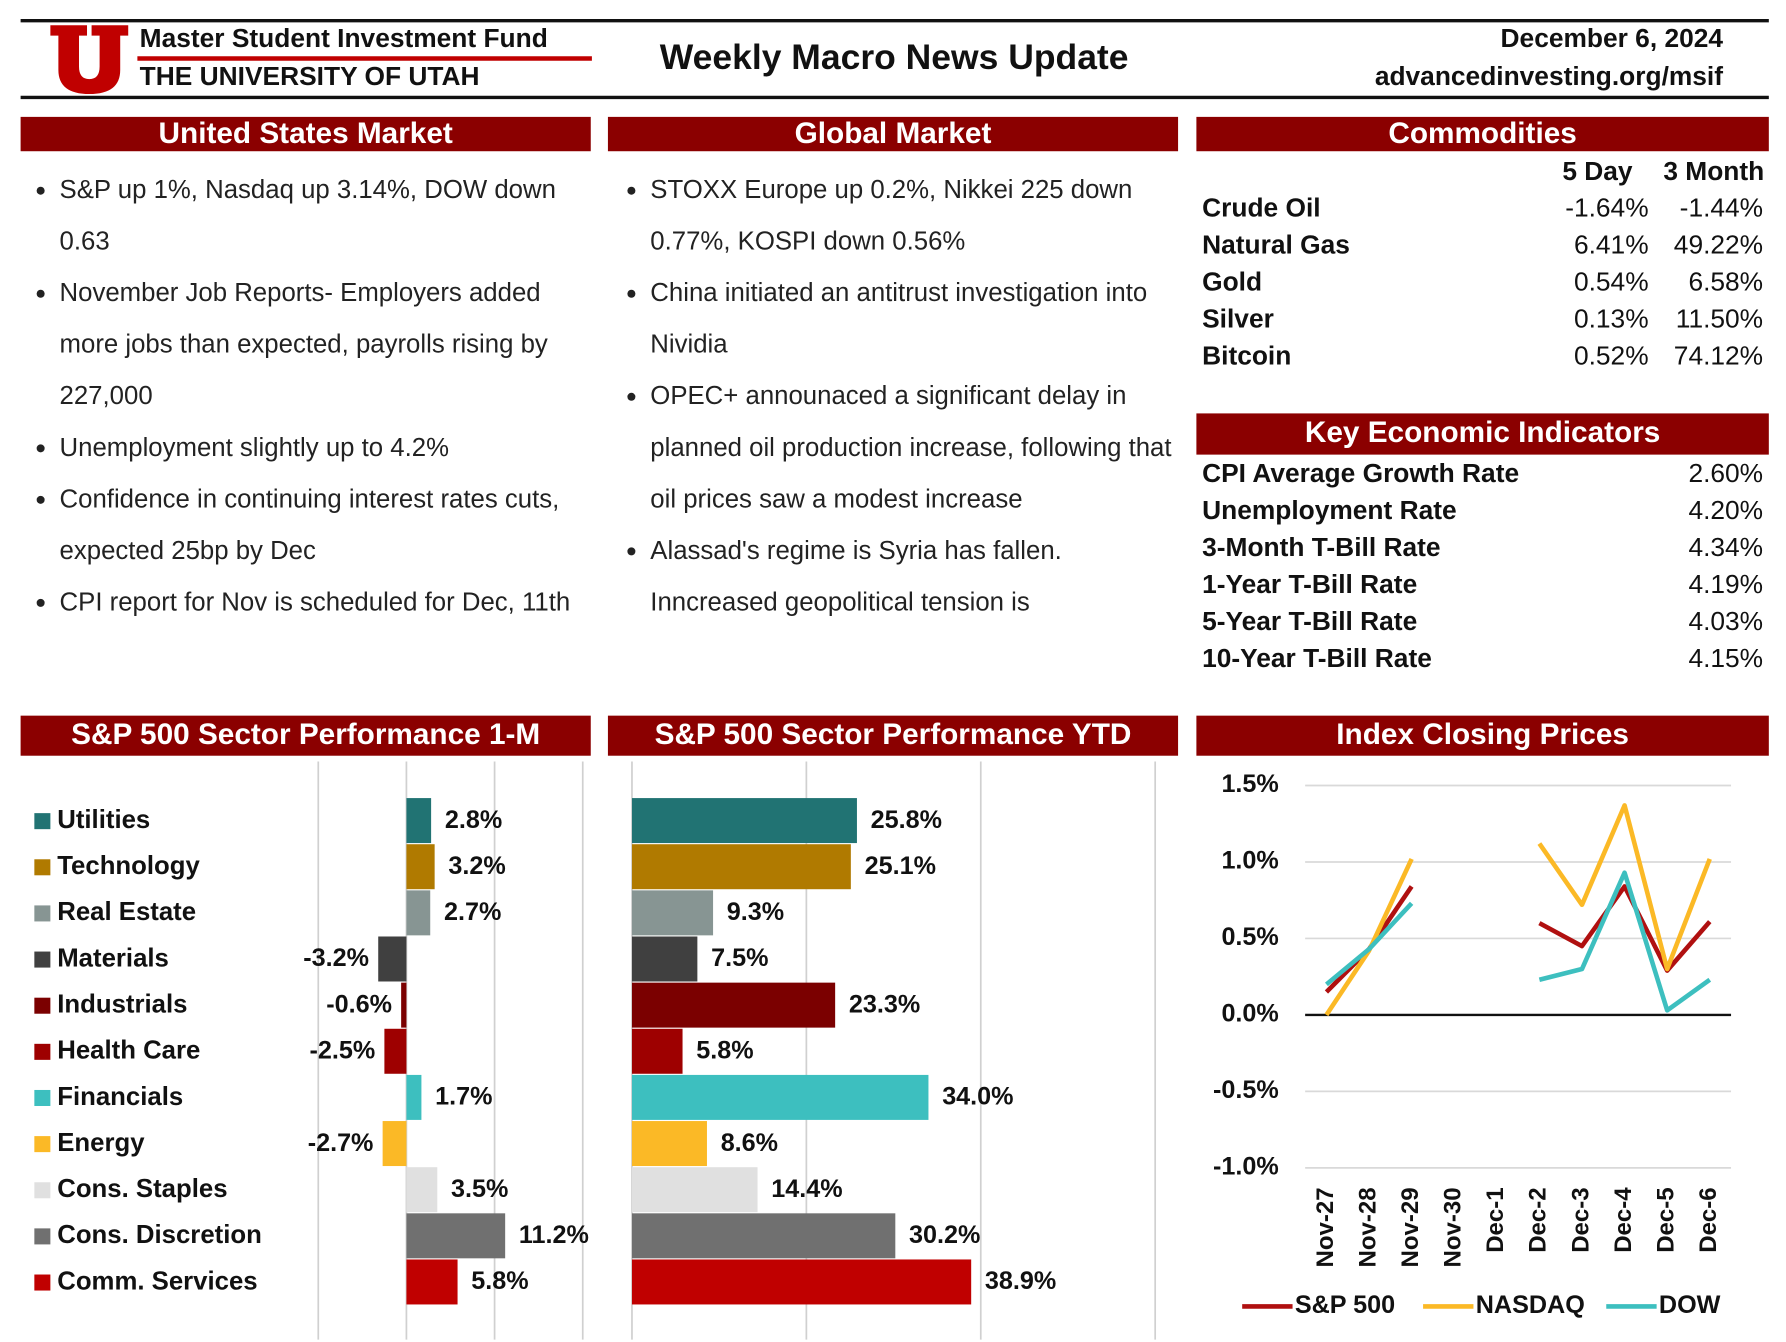 This screenshot has height=1342, width=1786. I want to click on category-label: Comm. Services, so click(157, 1281).